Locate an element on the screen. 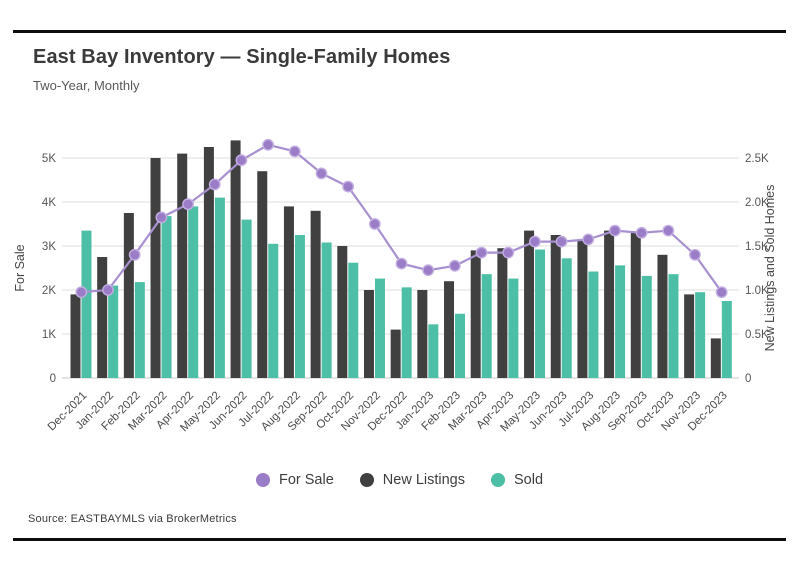 The width and height of the screenshot is (799, 575). chart-legend: For Sale New Listings Sold is located at coordinates (399, 480).